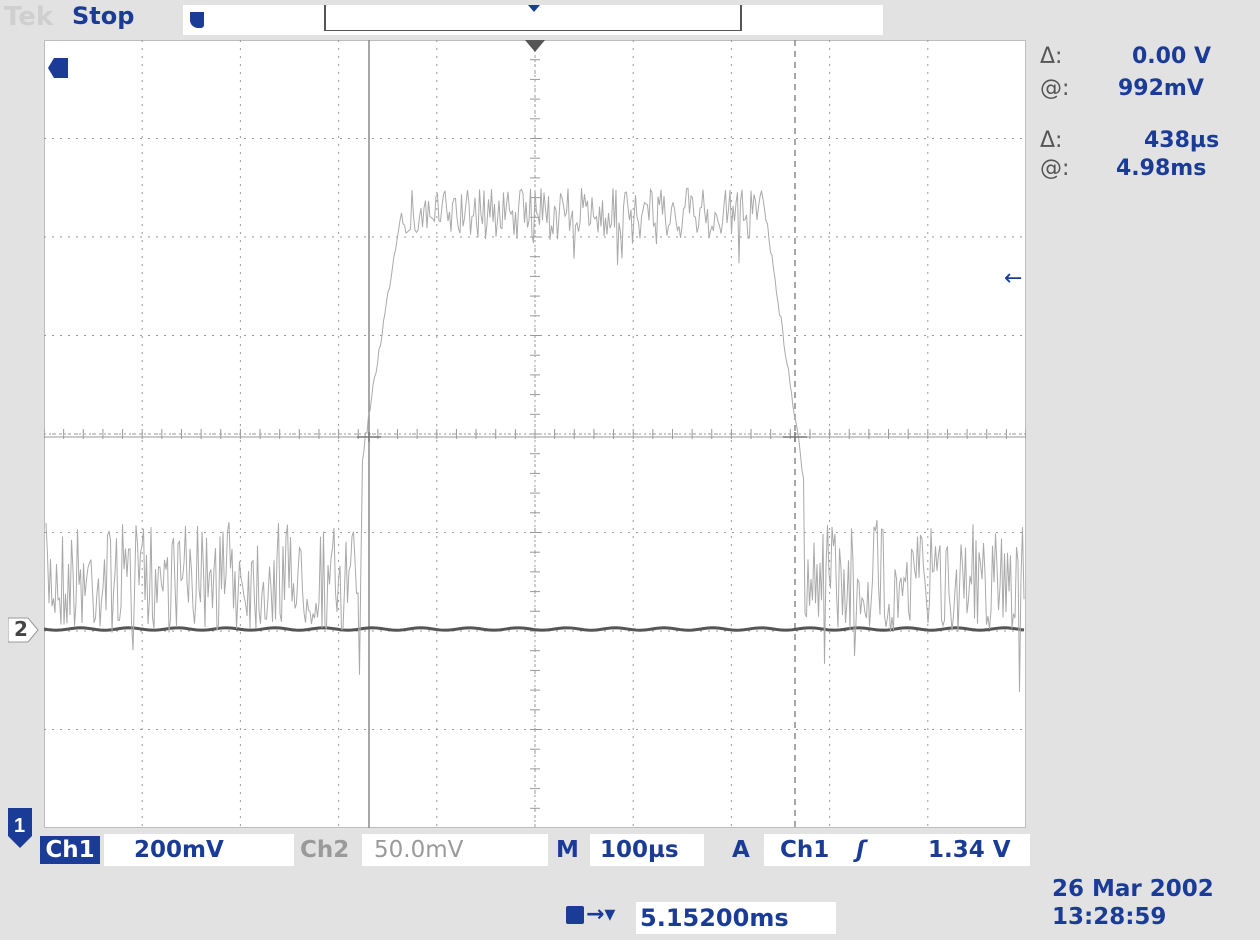  I want to click on time-at-value: 4.98ms, so click(1161, 168).